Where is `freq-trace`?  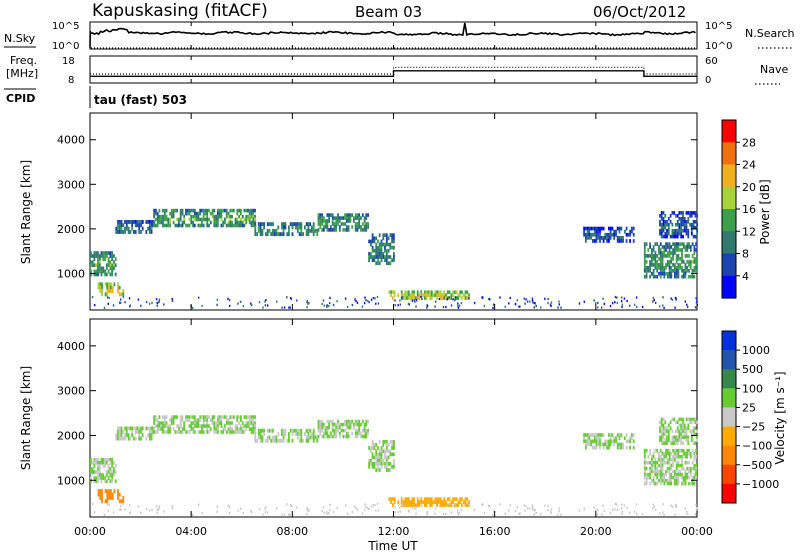 freq-trace is located at coordinates (393, 73).